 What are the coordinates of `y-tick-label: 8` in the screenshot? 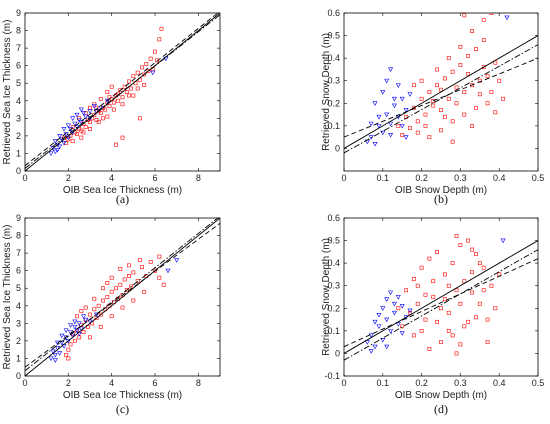 It's located at (18, 236).